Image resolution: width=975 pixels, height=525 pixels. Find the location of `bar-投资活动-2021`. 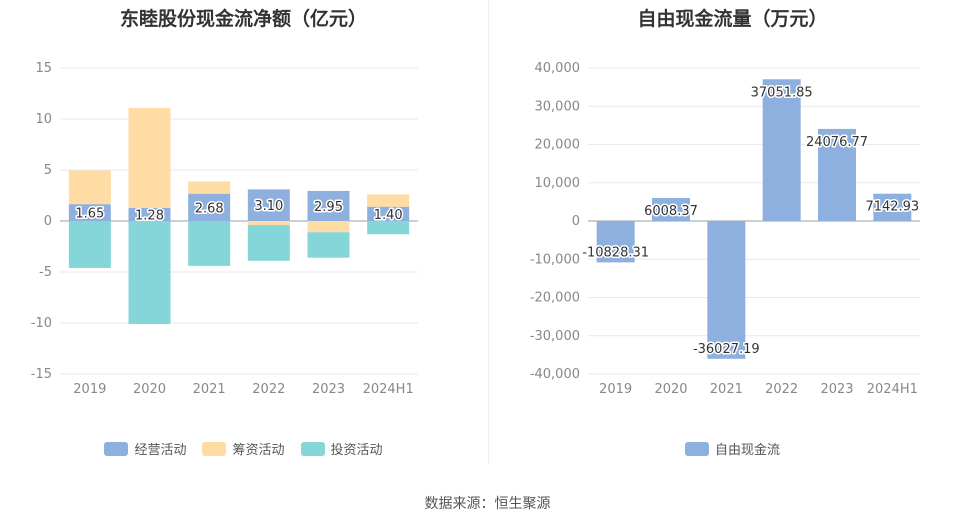

bar-投资活动-2021 is located at coordinates (209, 243).